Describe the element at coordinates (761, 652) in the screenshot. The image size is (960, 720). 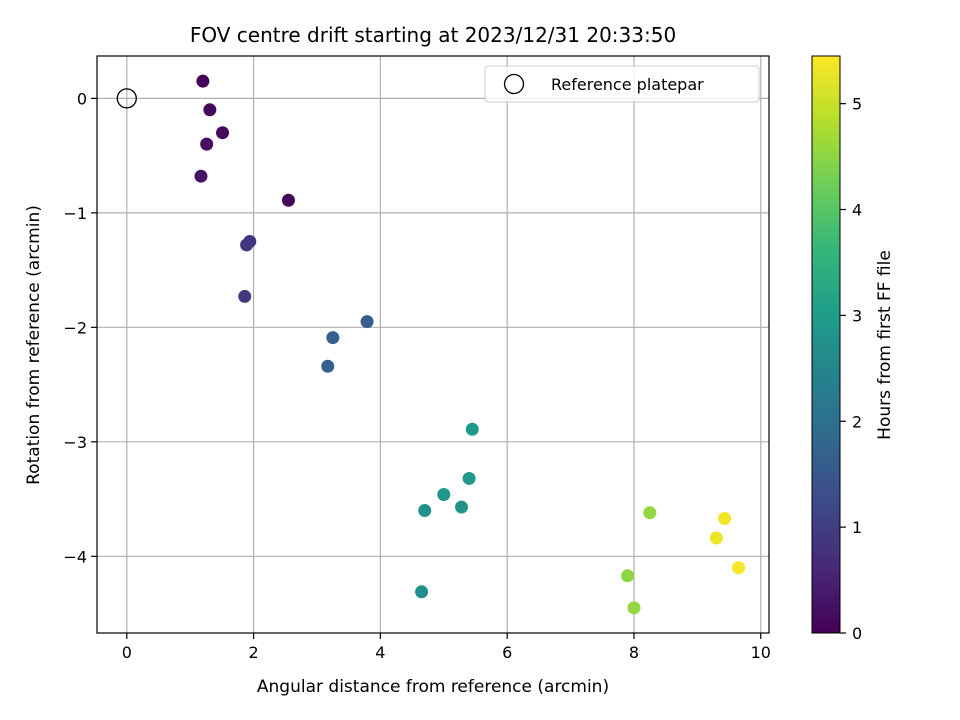
I see `x-tick-label: 10` at that location.